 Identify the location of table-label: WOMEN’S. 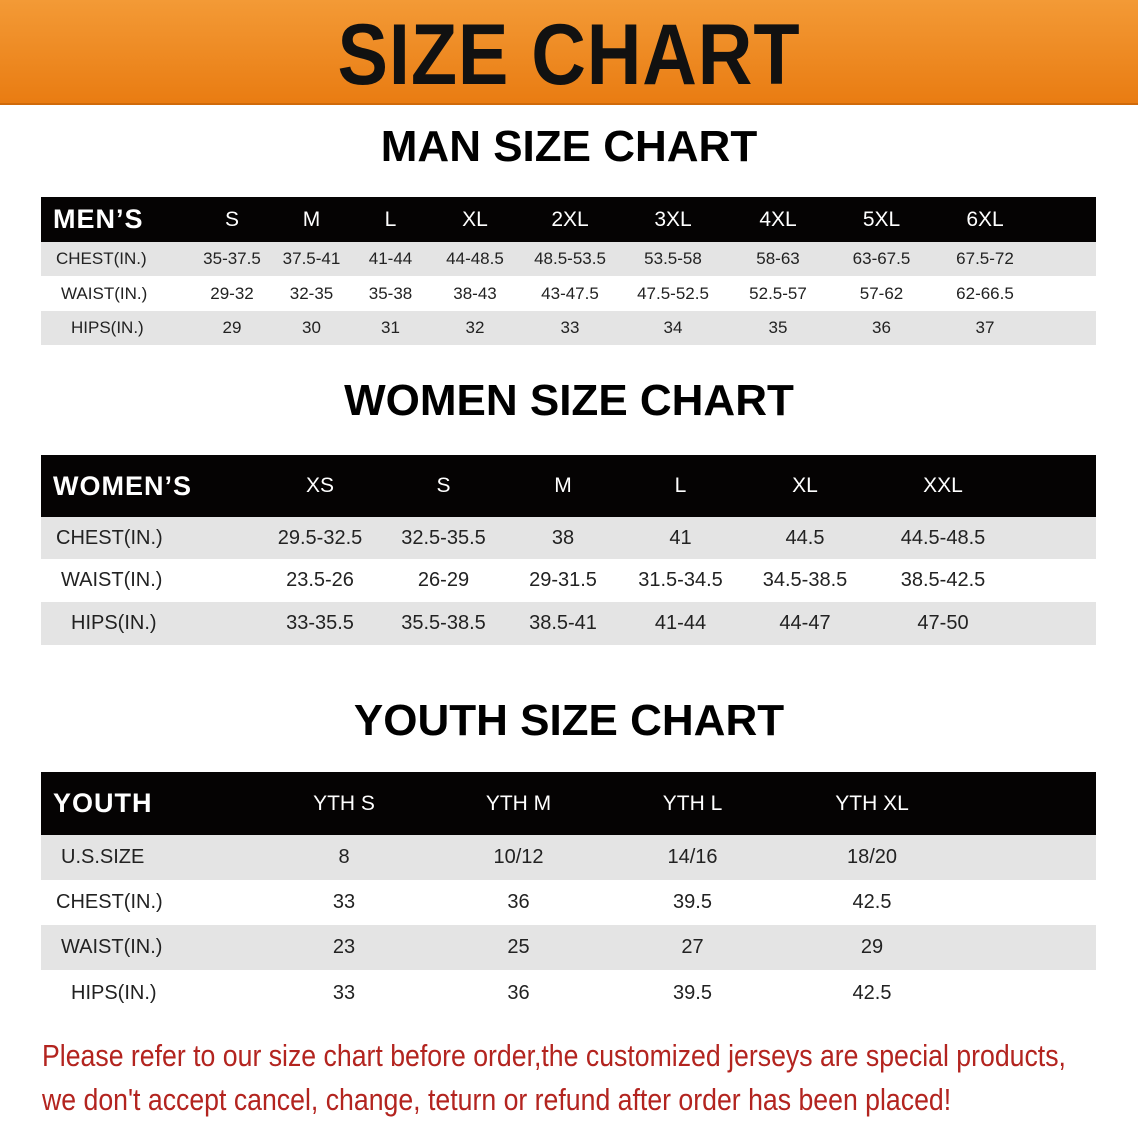
(149, 486).